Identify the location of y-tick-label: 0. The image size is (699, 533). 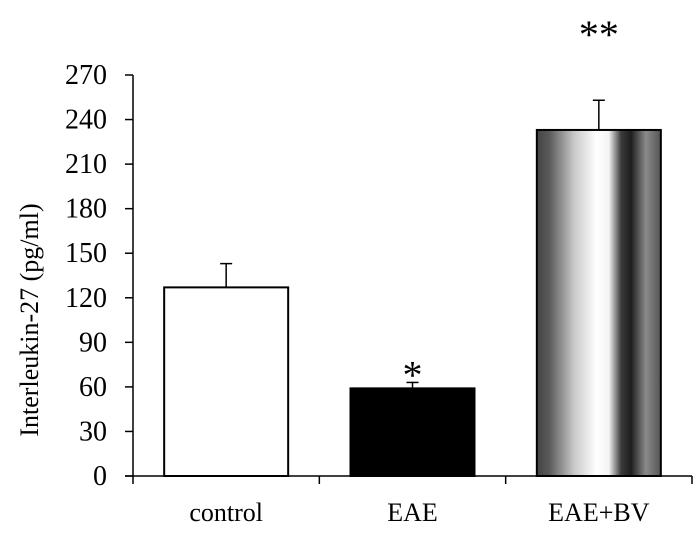
(100, 476).